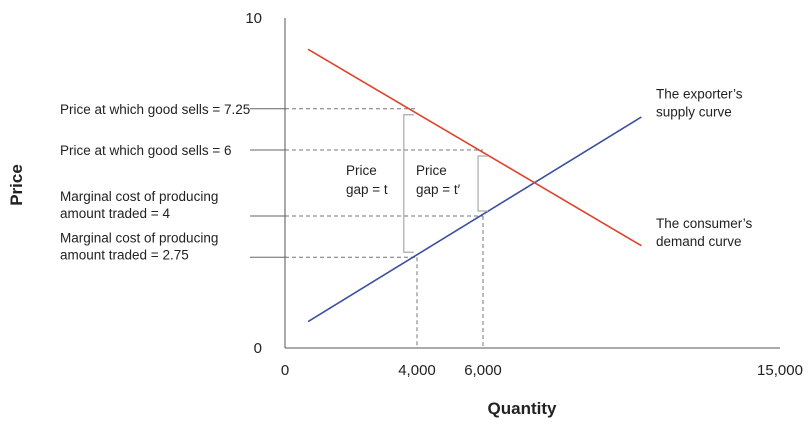 This screenshot has width=810, height=439. What do you see at coordinates (139, 237) in the screenshot?
I see `price-level-label-4-line-1: Marginal cost of producing` at bounding box center [139, 237].